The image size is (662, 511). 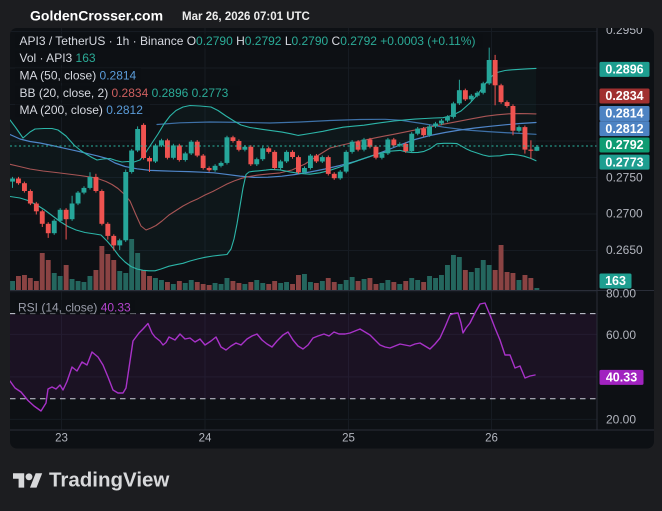 I want to click on svg-text: Vol · API3 163, so click(x=58, y=58).